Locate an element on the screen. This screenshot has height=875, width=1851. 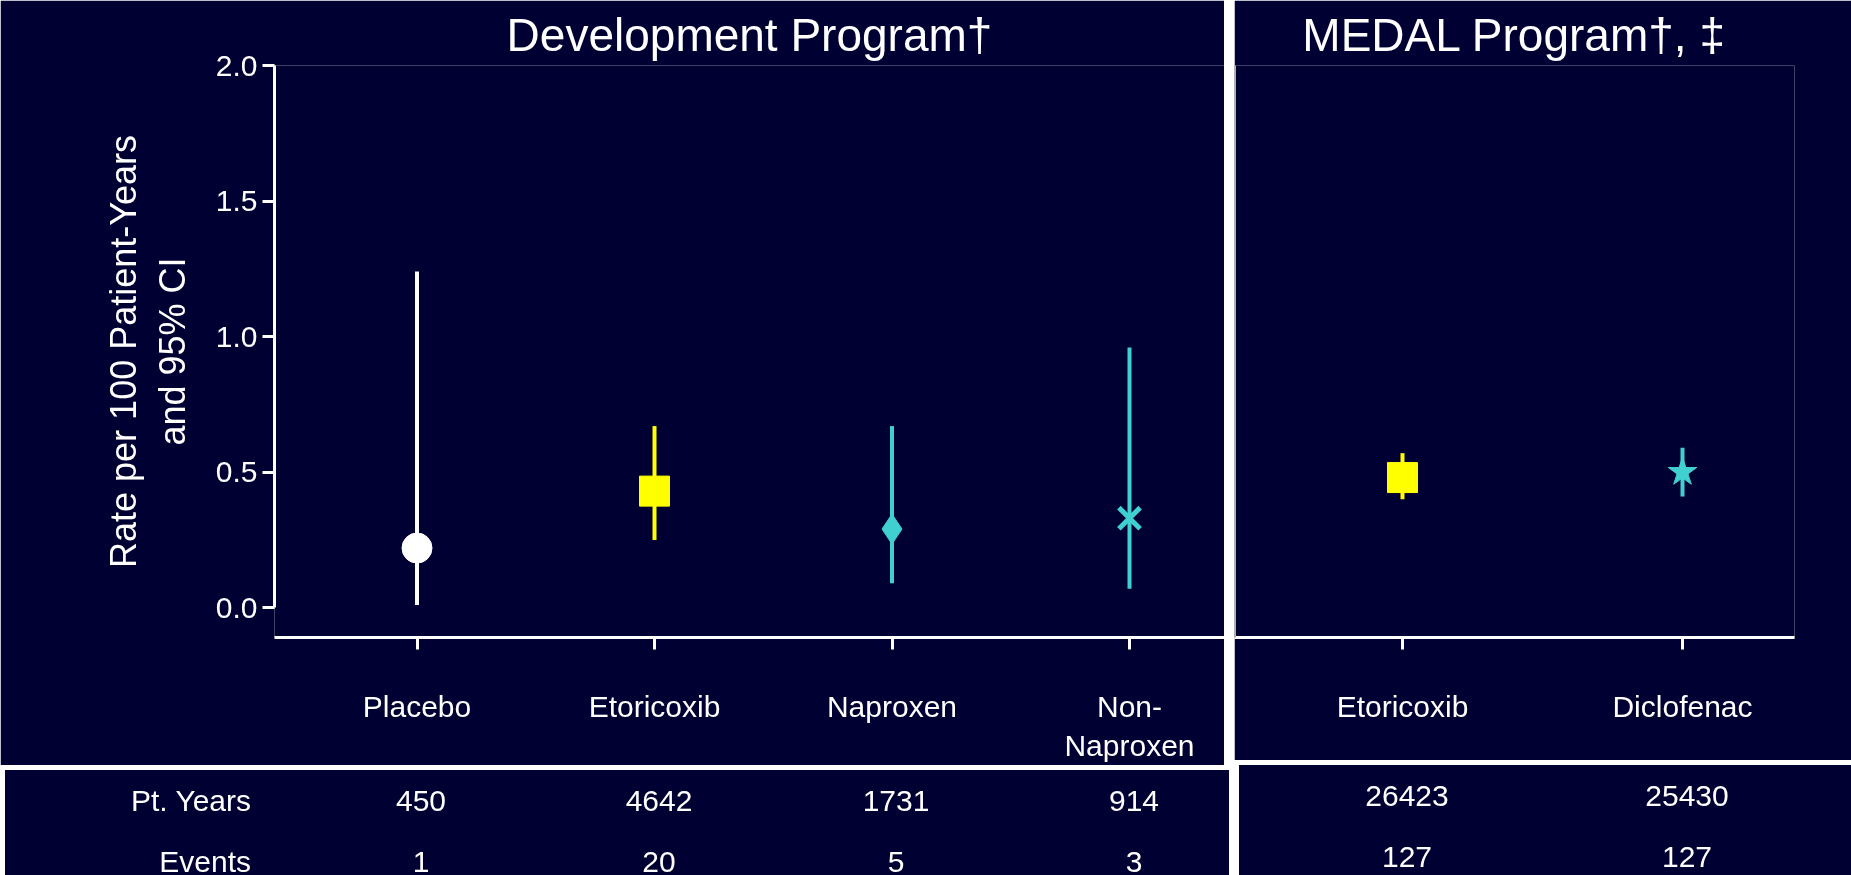
text: 25430 is located at coordinates (1687, 796).